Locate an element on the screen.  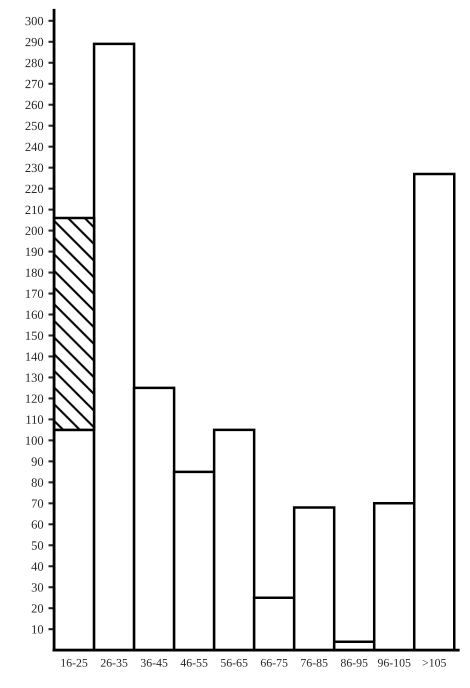
x-tick-label: 16-25 is located at coordinates (74, 662).